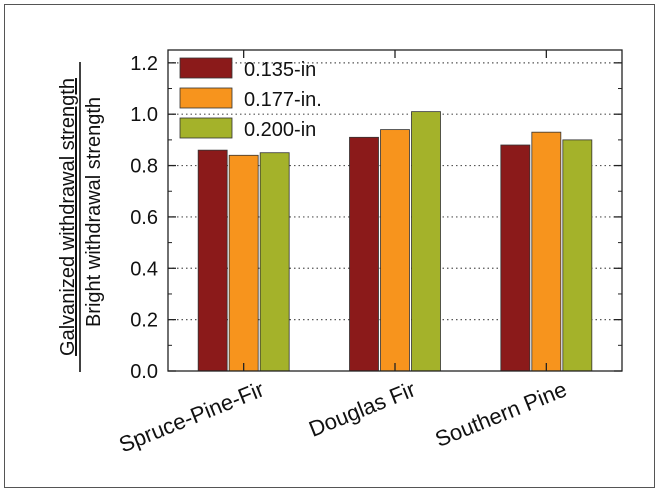 The image size is (661, 494). Describe the element at coordinates (68, 217) in the screenshot. I see `y-axis-title-numerator: Galvanized withdrawal strength` at that location.